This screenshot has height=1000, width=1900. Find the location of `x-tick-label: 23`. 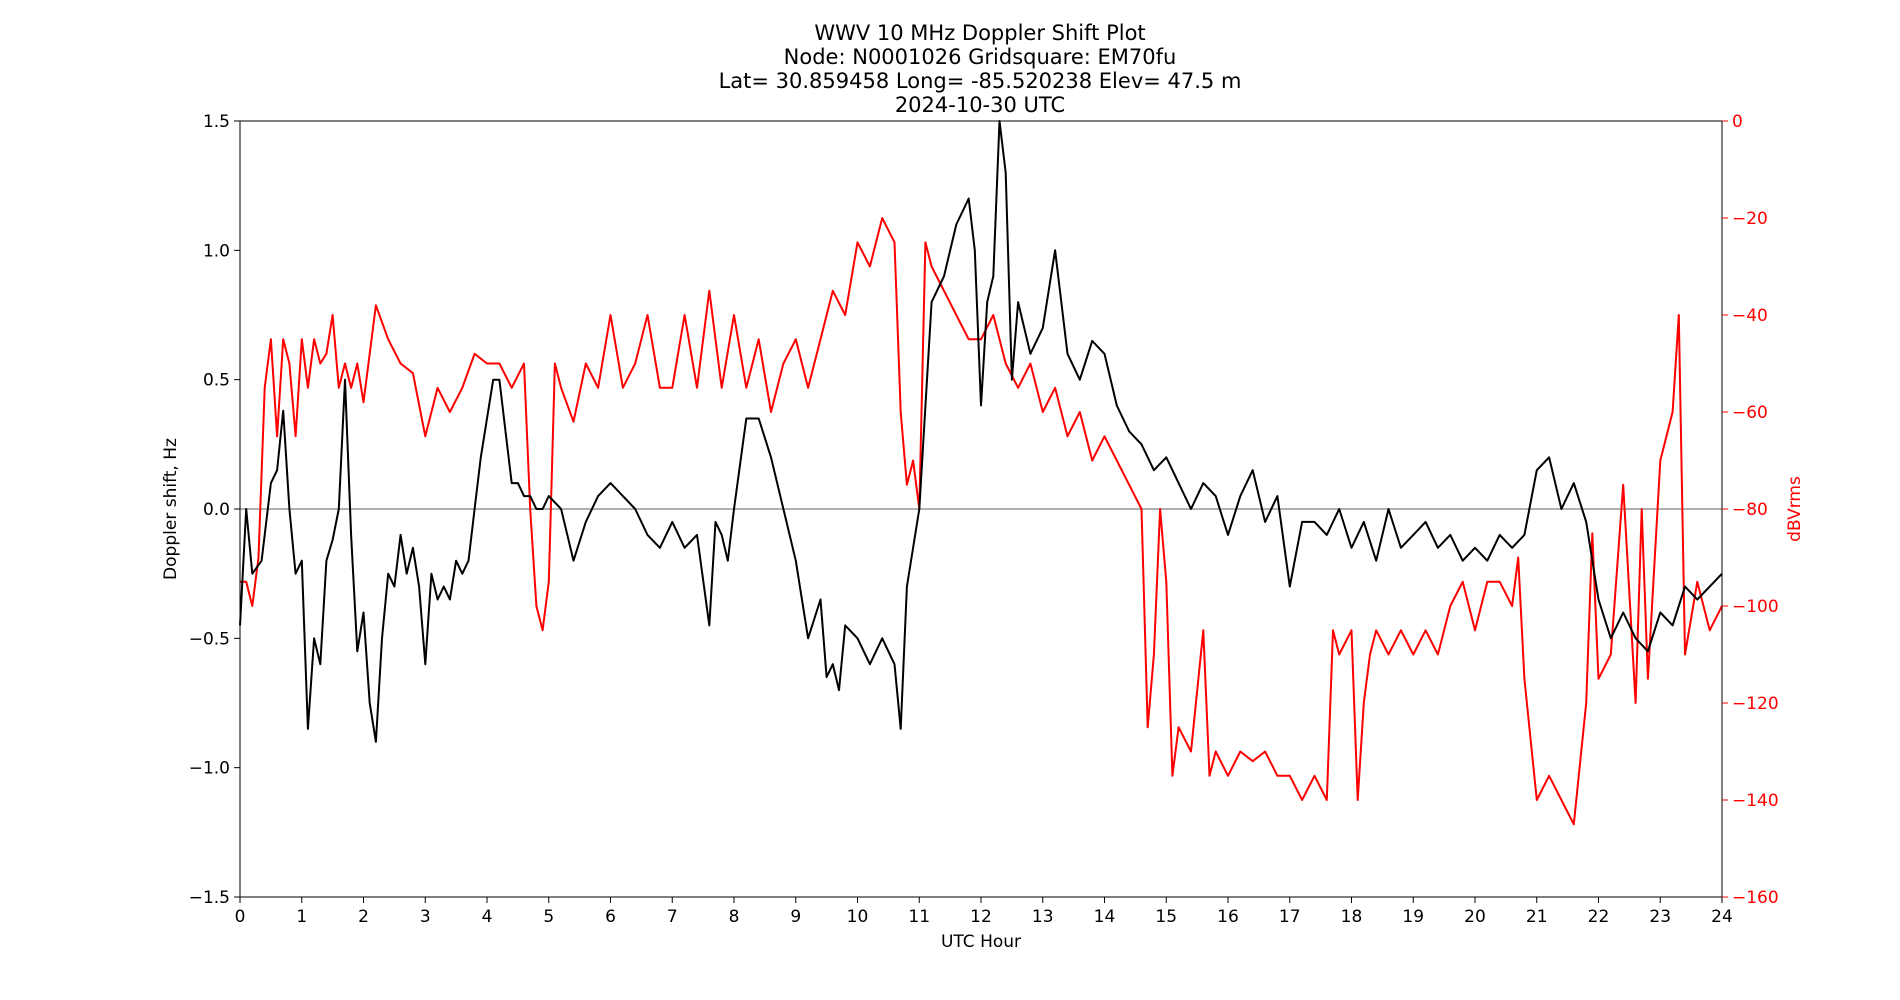

x-tick-label: 23 is located at coordinates (1660, 917).